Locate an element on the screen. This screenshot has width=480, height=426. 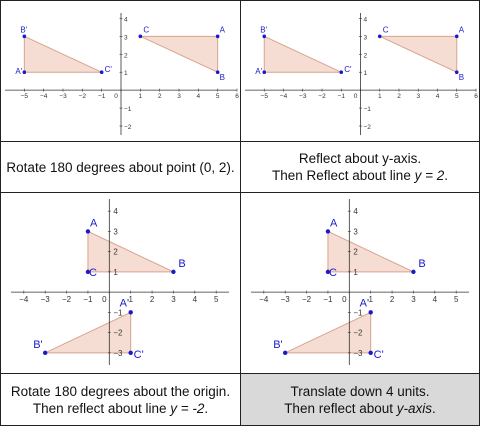
panel-4-label-B-prime: B' is located at coordinates (277, 345).